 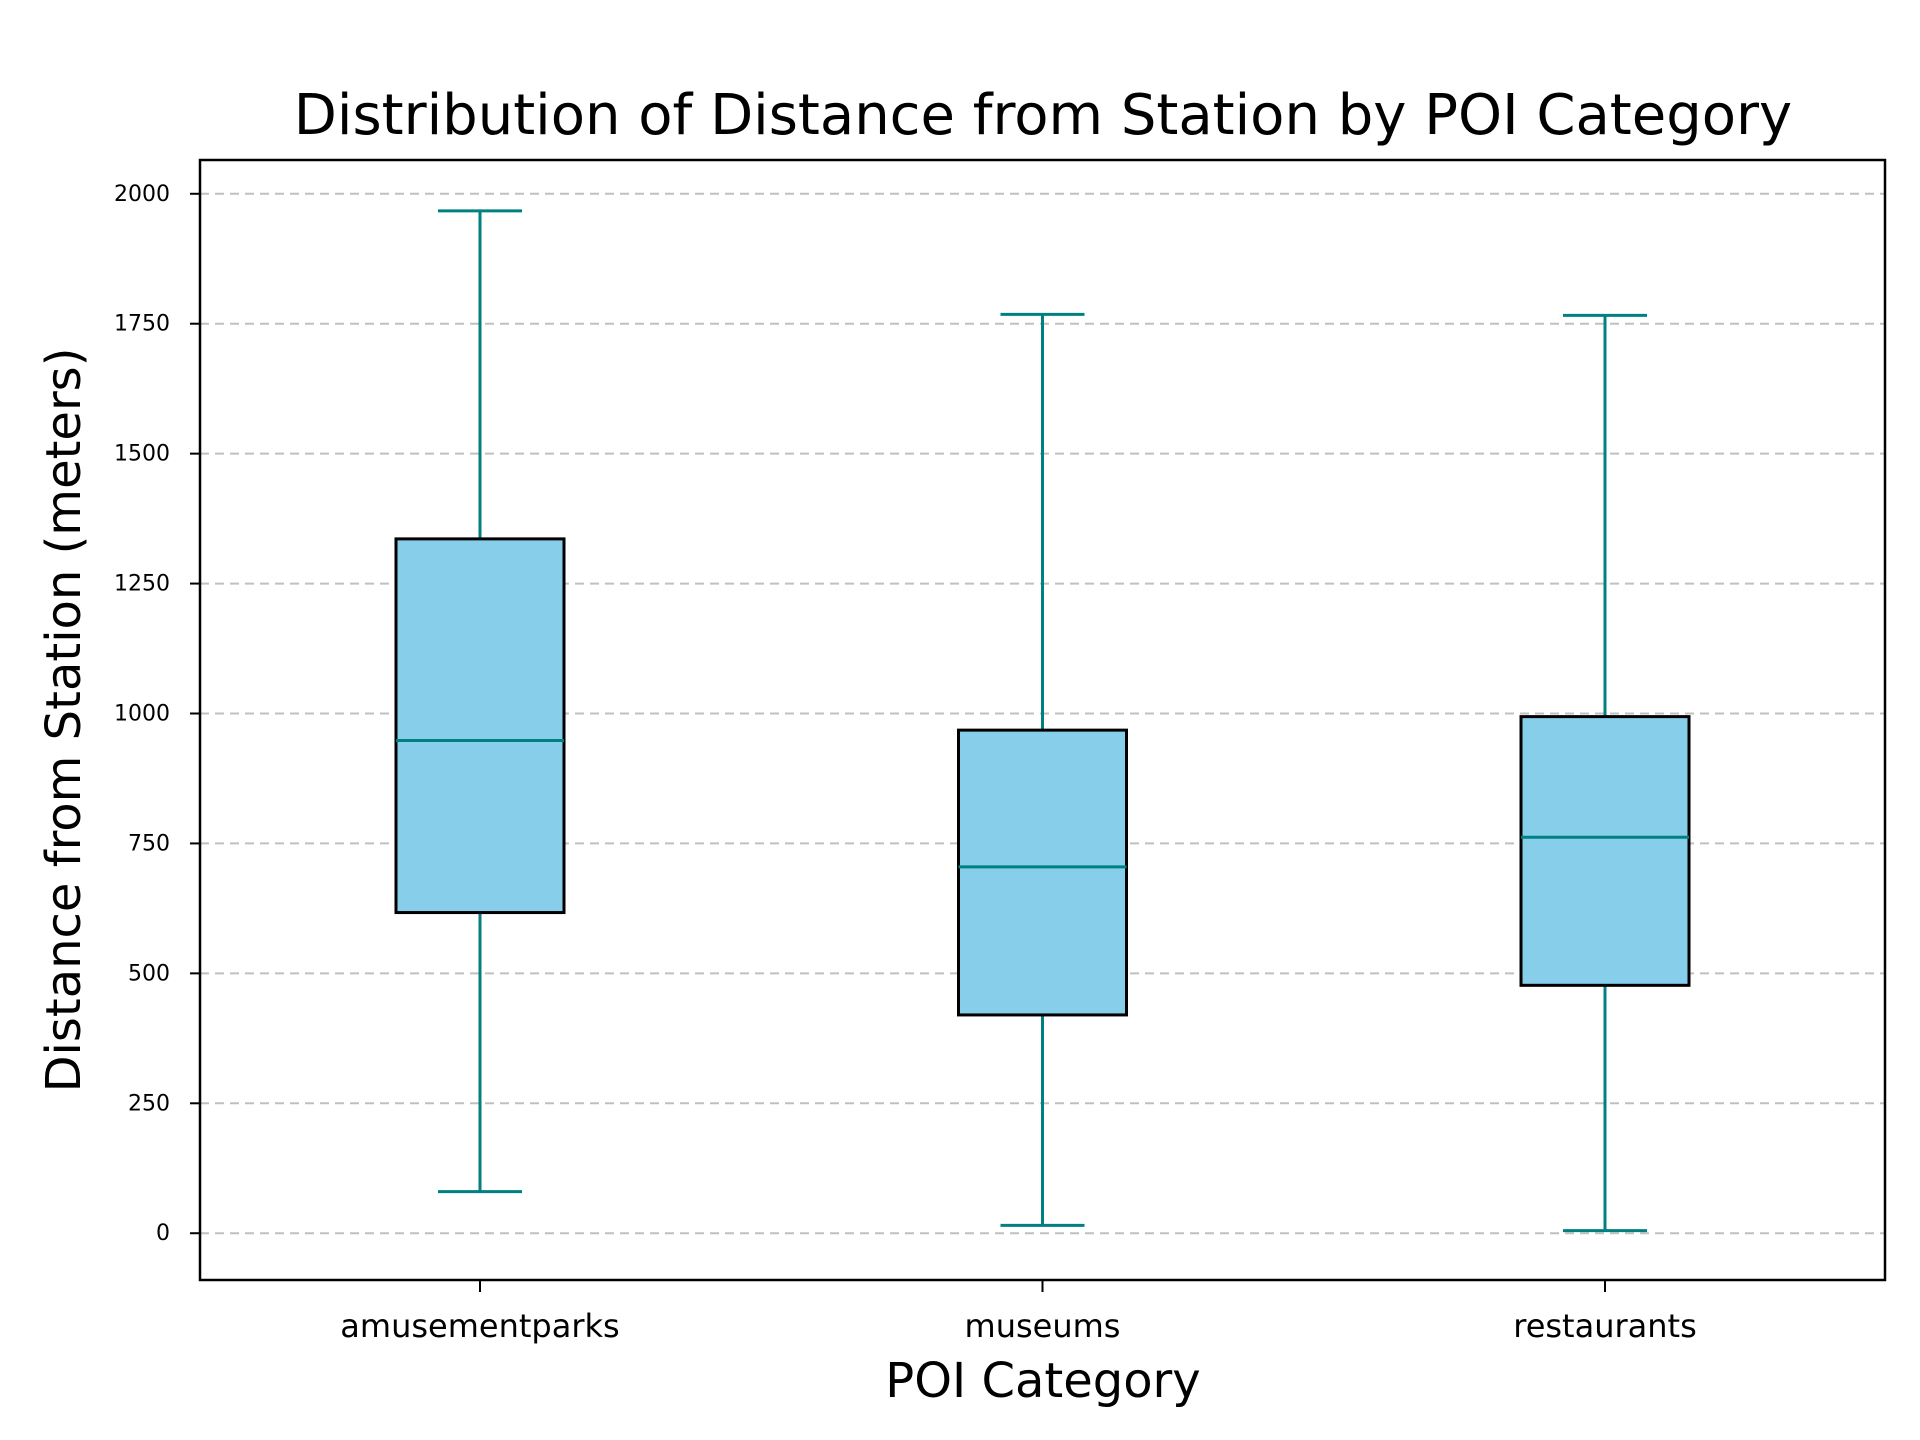 I want to click on y-tick-label: 250, so click(x=149, y=1103).